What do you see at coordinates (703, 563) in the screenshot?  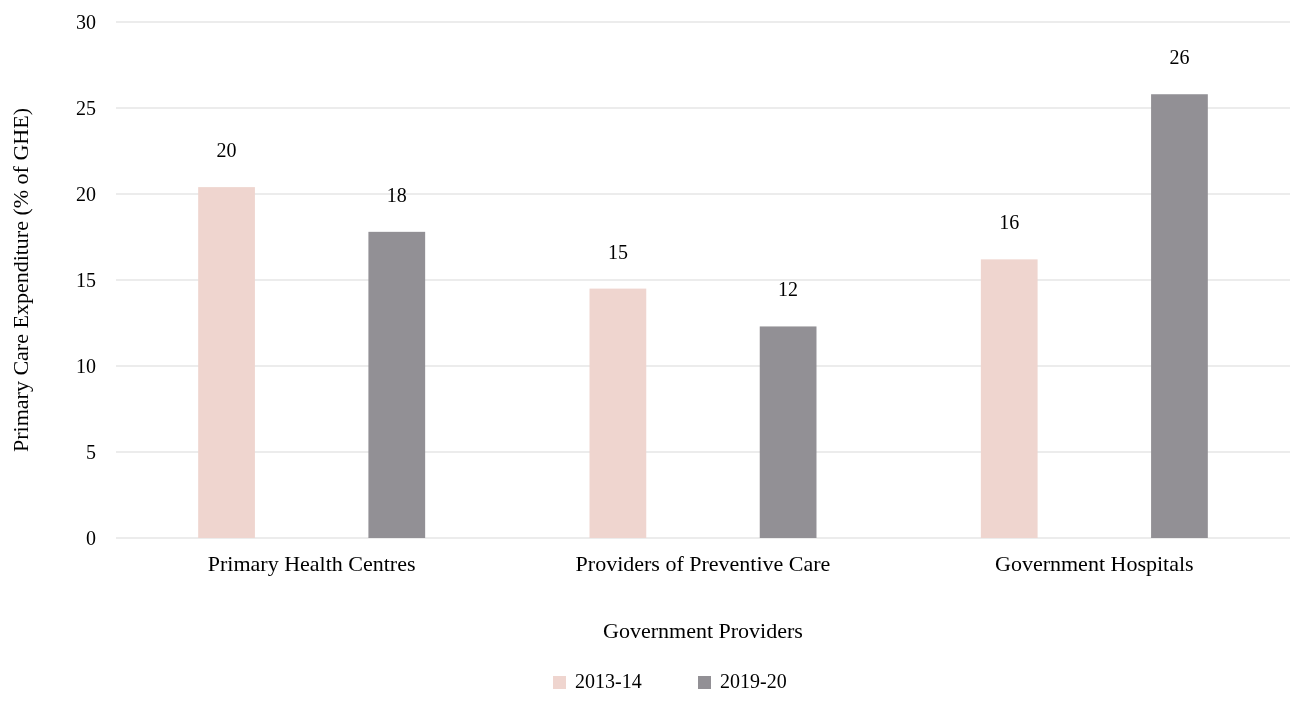 I see `x-tick-label: Providers of Preventive Care` at bounding box center [703, 563].